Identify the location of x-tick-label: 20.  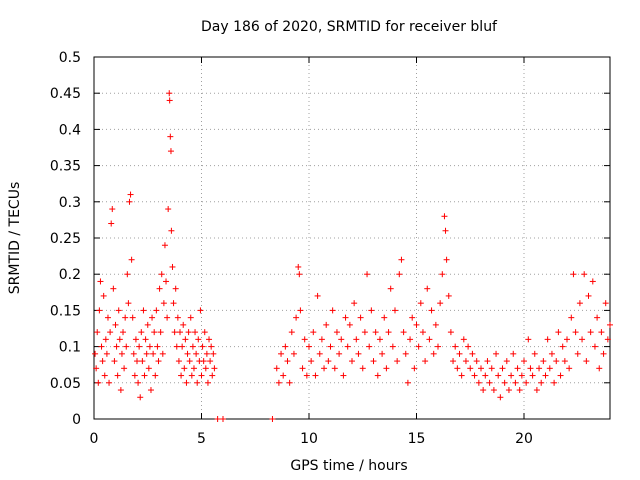
(524, 439).